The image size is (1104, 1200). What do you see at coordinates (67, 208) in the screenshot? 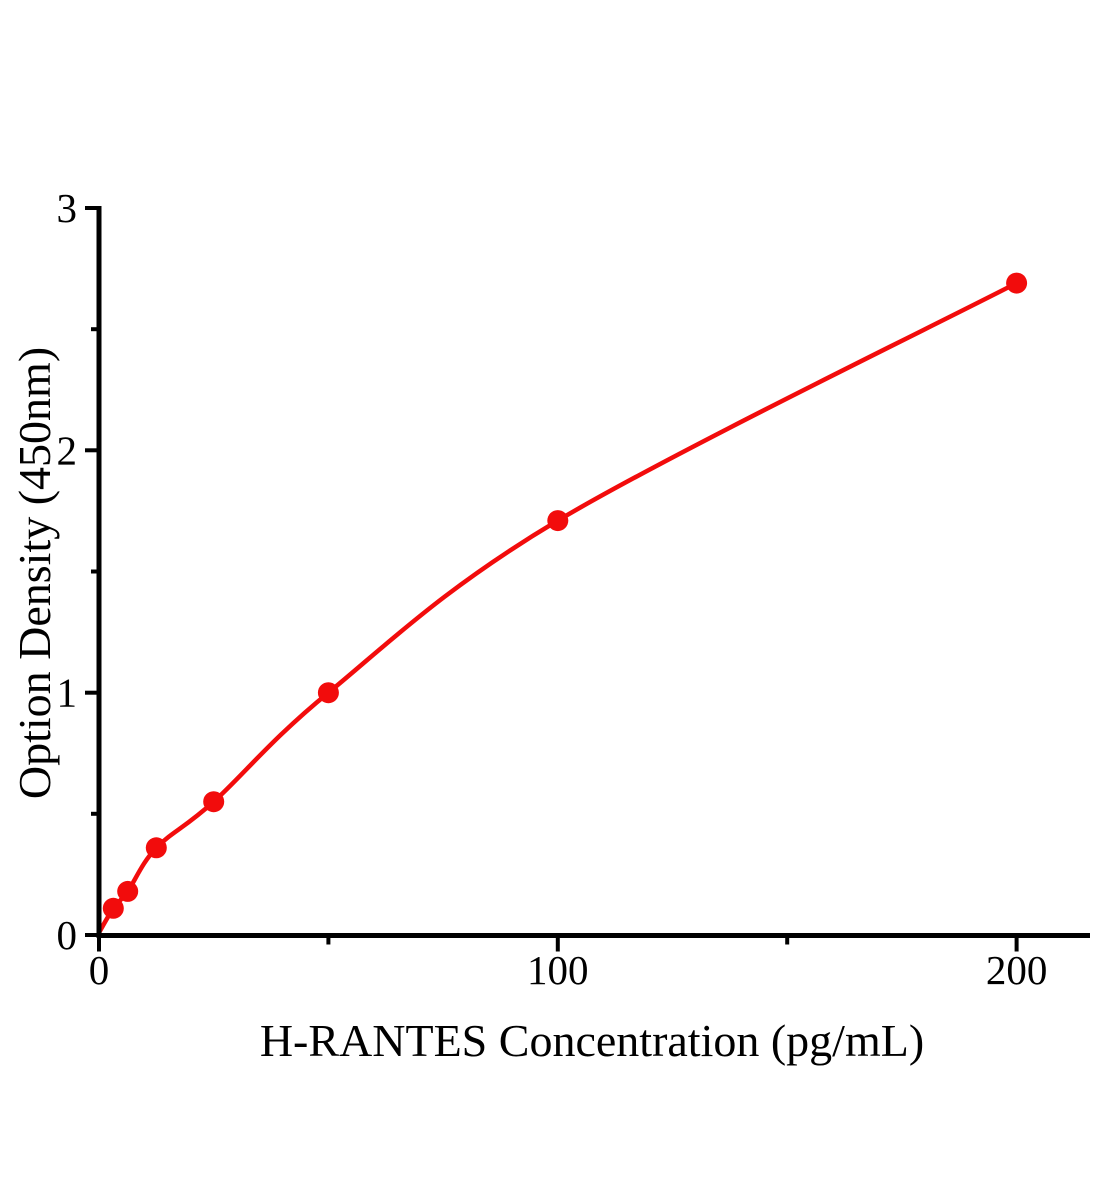
I see `y-tick-label: 3` at bounding box center [67, 208].